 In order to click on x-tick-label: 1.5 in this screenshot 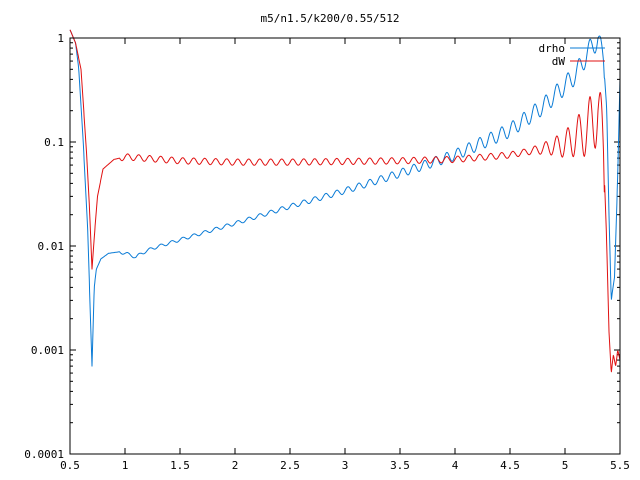, I will do `click(180, 465)`.